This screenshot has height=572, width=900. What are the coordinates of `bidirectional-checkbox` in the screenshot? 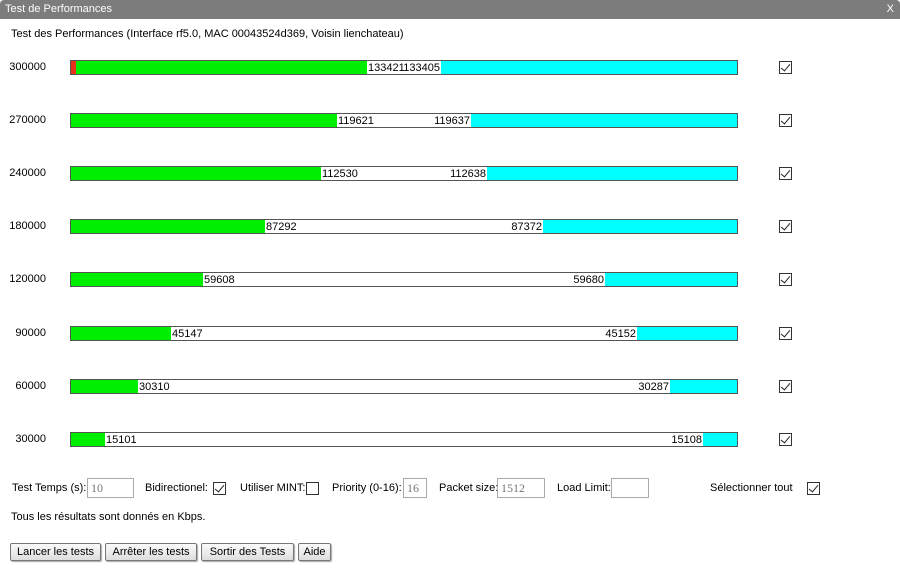 It's located at (219, 488).